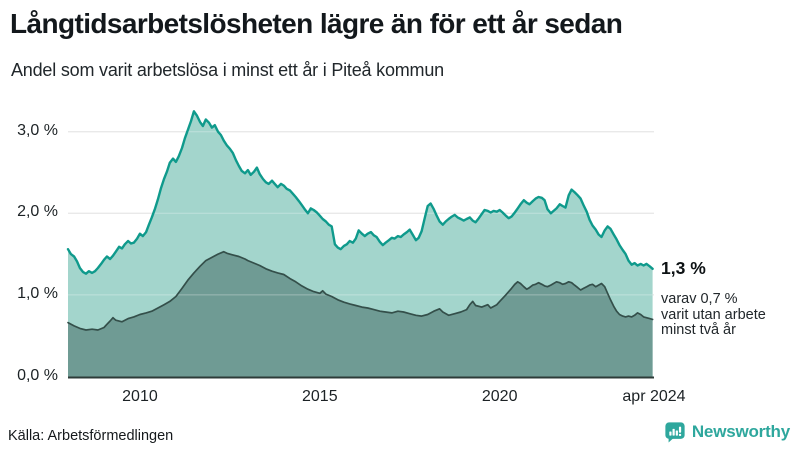 This screenshot has width=800, height=450. What do you see at coordinates (140, 396) in the screenshot?
I see `x-axis-label: 2010` at bounding box center [140, 396].